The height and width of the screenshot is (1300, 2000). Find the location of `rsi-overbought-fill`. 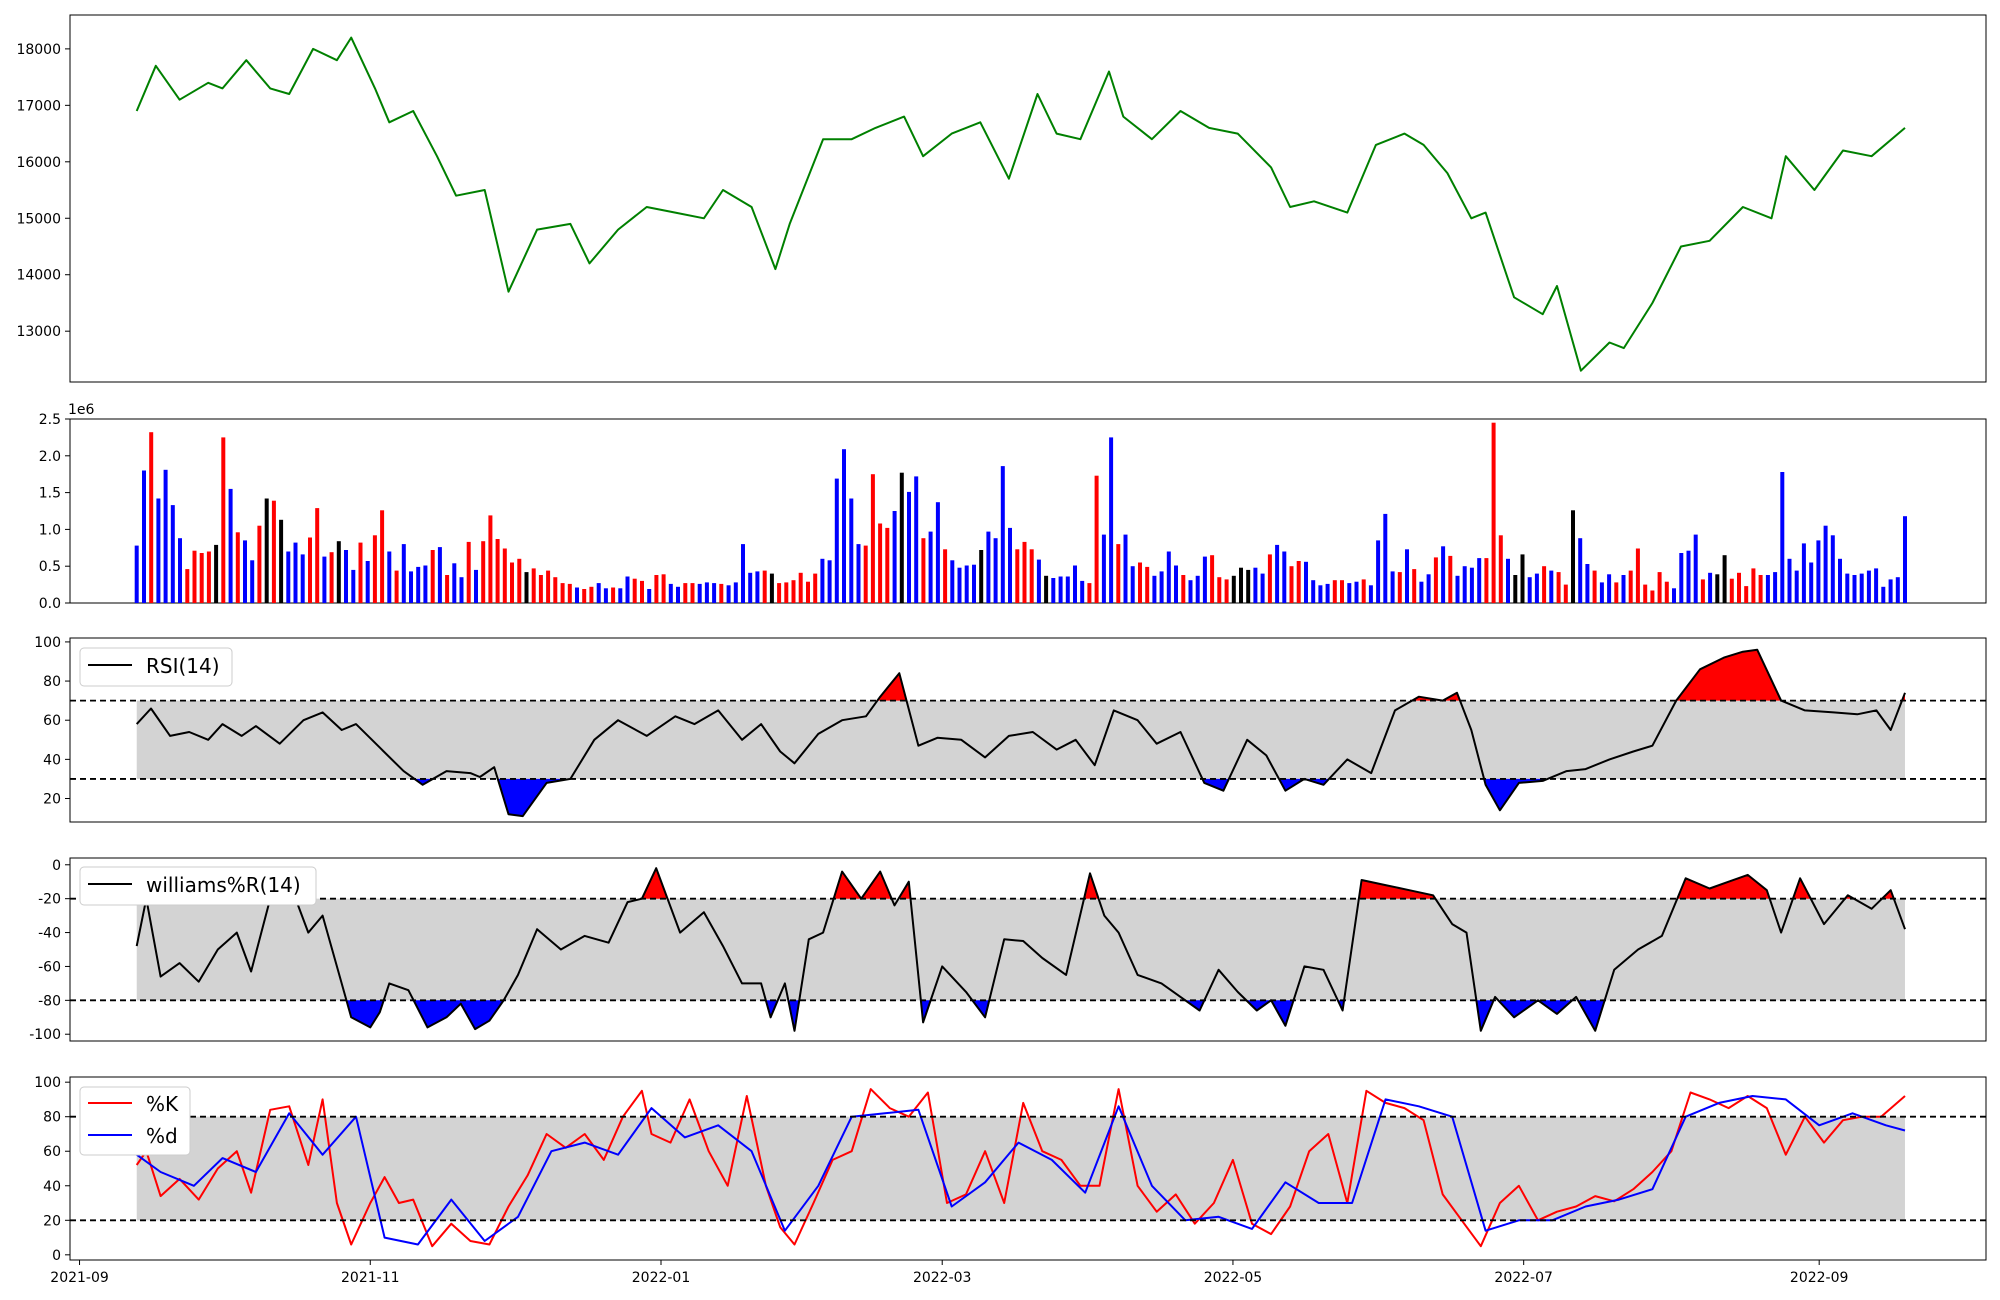

rsi-overbought-fill is located at coordinates (1391, 675).